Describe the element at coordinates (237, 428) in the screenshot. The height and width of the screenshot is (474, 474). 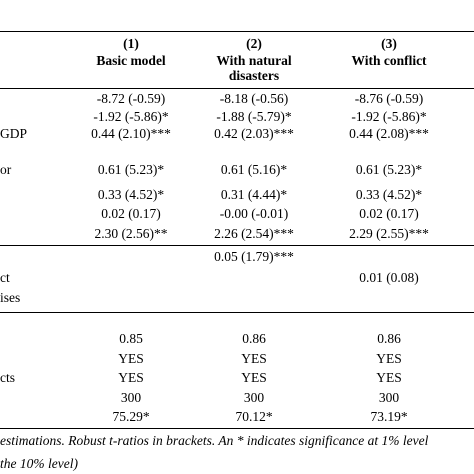
I see `table-bottom-rule` at that location.